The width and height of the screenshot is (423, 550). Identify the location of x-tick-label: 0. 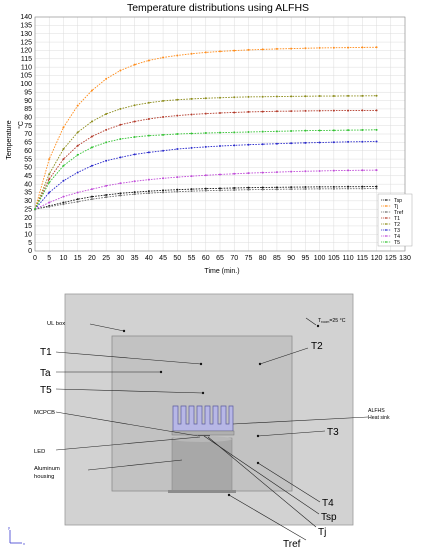
(35, 258).